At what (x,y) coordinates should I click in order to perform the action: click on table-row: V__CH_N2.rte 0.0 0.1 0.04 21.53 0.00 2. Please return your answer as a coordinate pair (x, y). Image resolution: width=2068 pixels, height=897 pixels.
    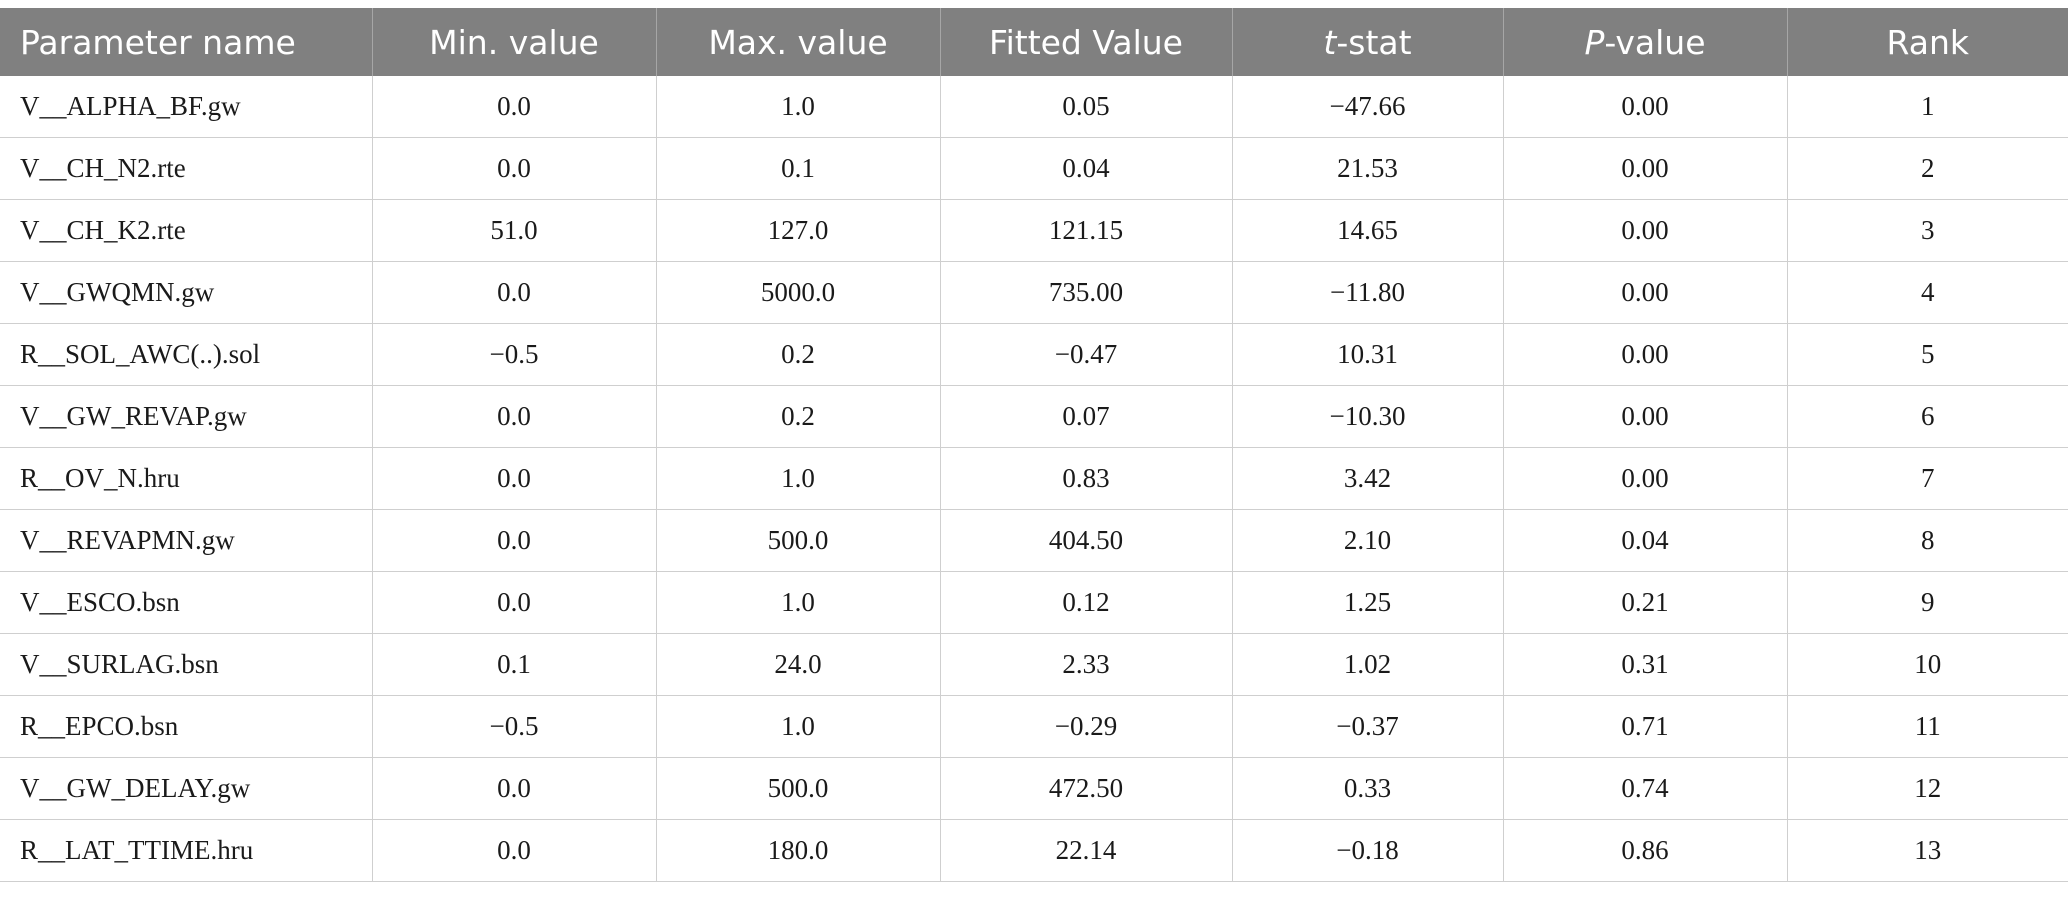
    Looking at the image, I should click on (1034, 168).